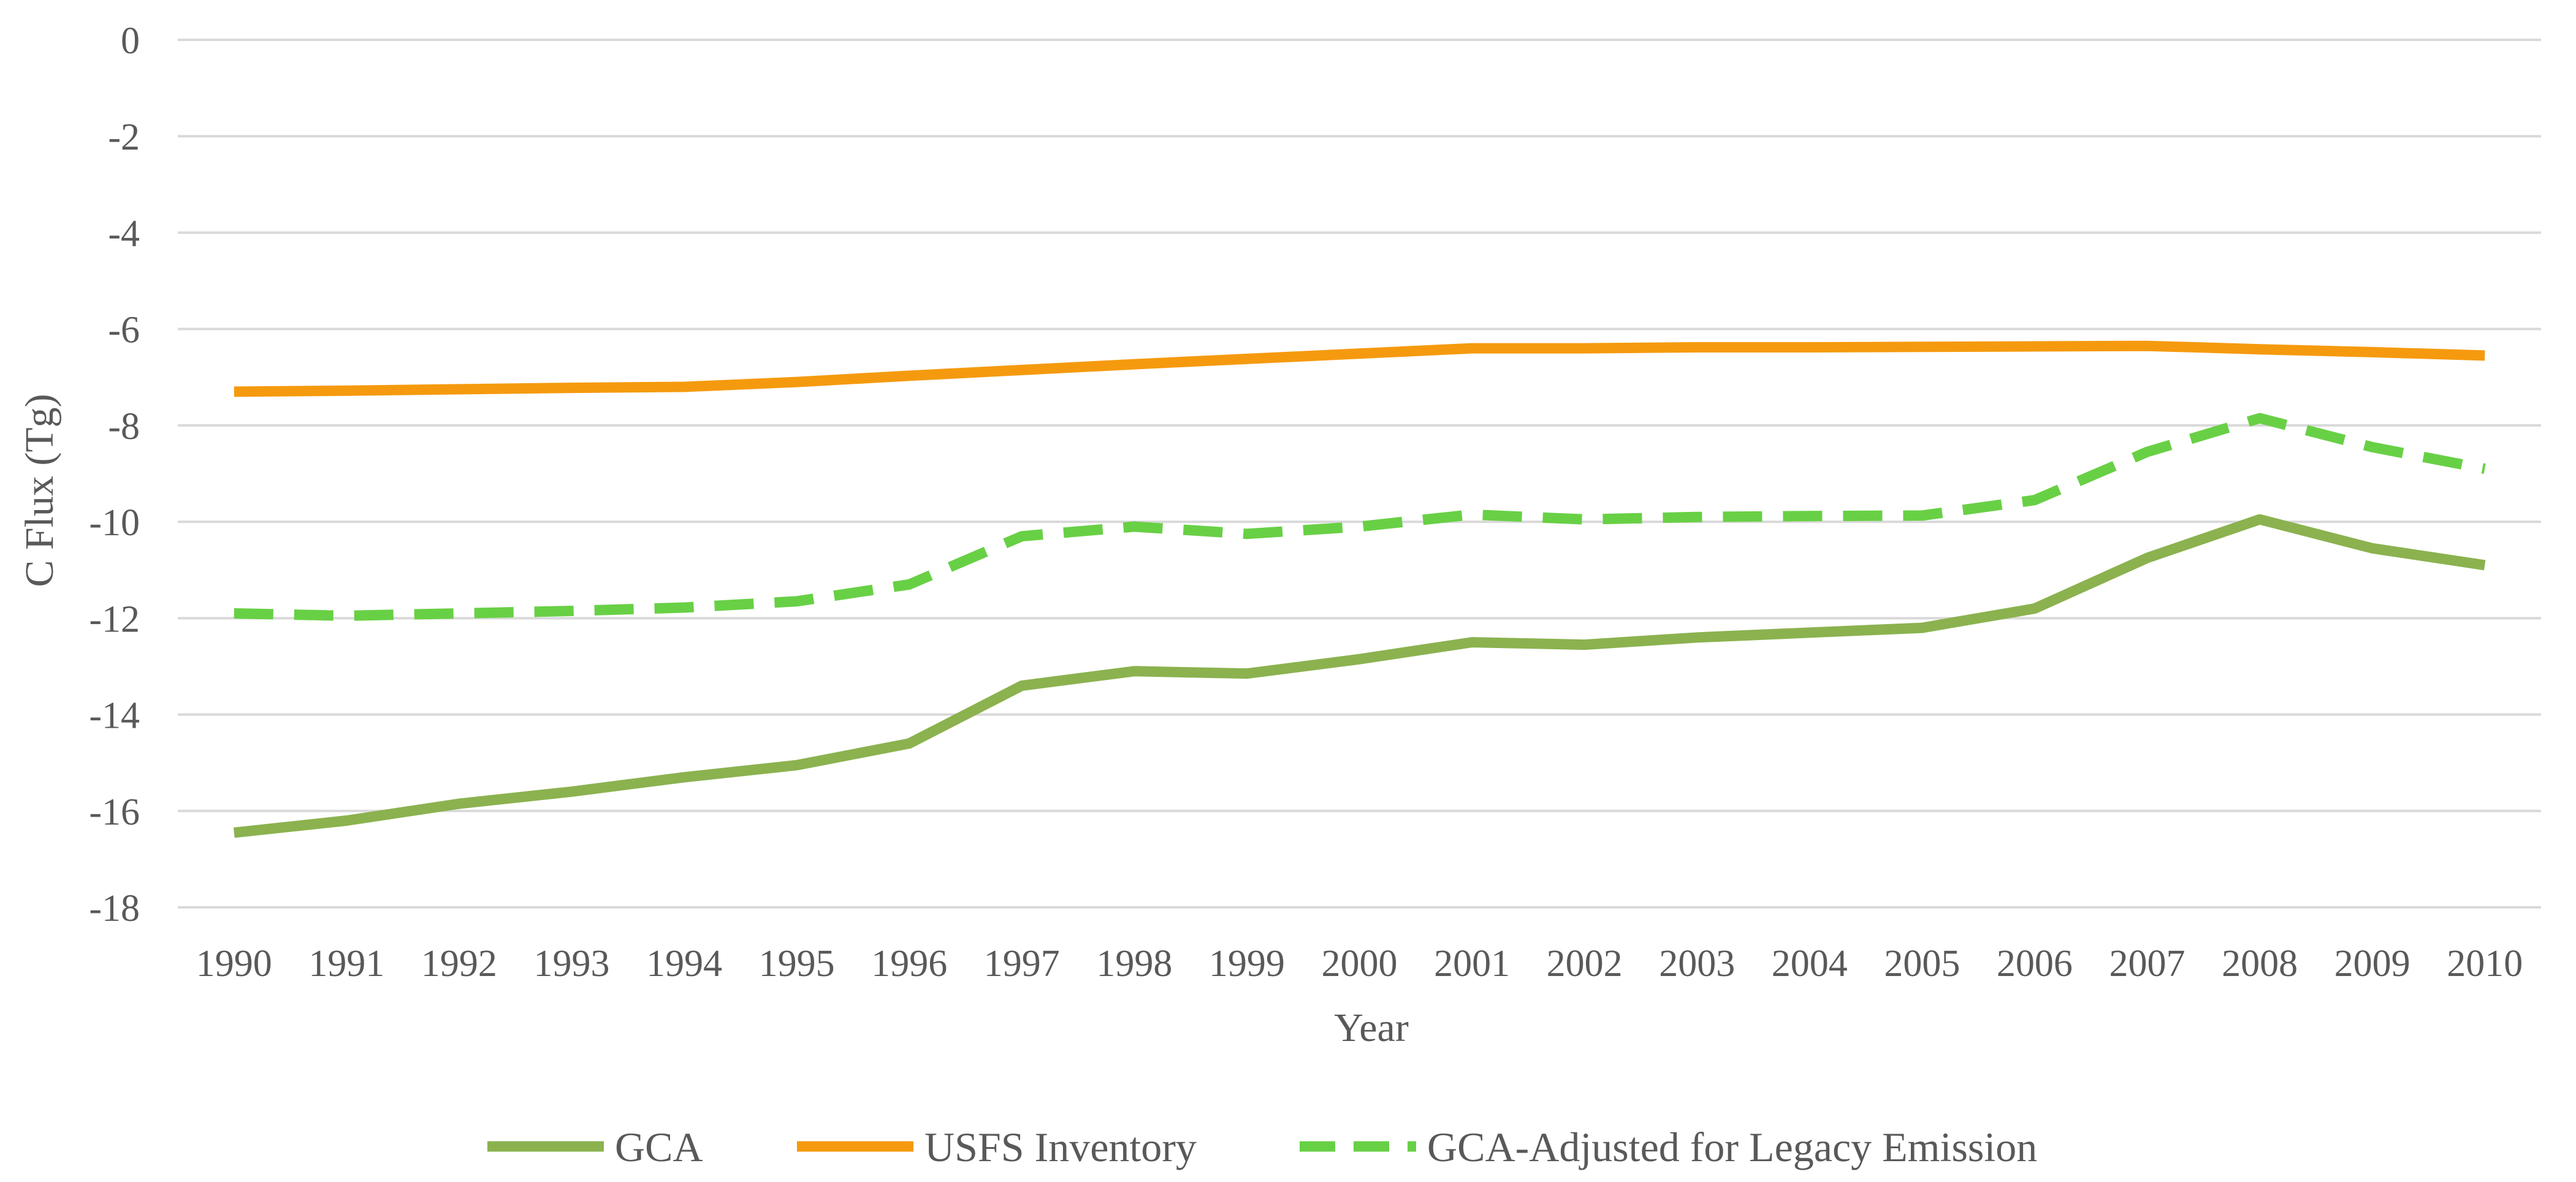 The width and height of the screenshot is (2576, 1182). What do you see at coordinates (1810, 964) in the screenshot?
I see `x-tick-label: 2004` at bounding box center [1810, 964].